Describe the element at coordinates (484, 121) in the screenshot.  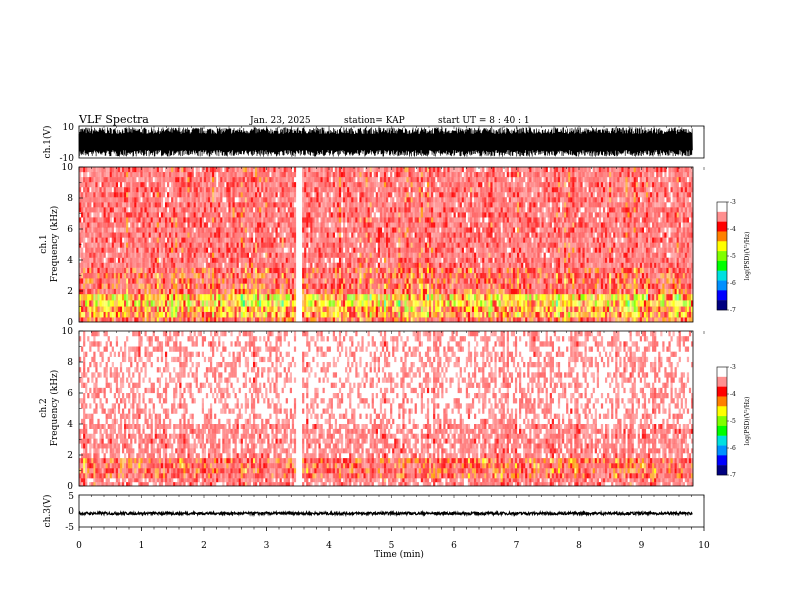
I see `start-time-label: start UT = 8 : 40 : 1` at that location.